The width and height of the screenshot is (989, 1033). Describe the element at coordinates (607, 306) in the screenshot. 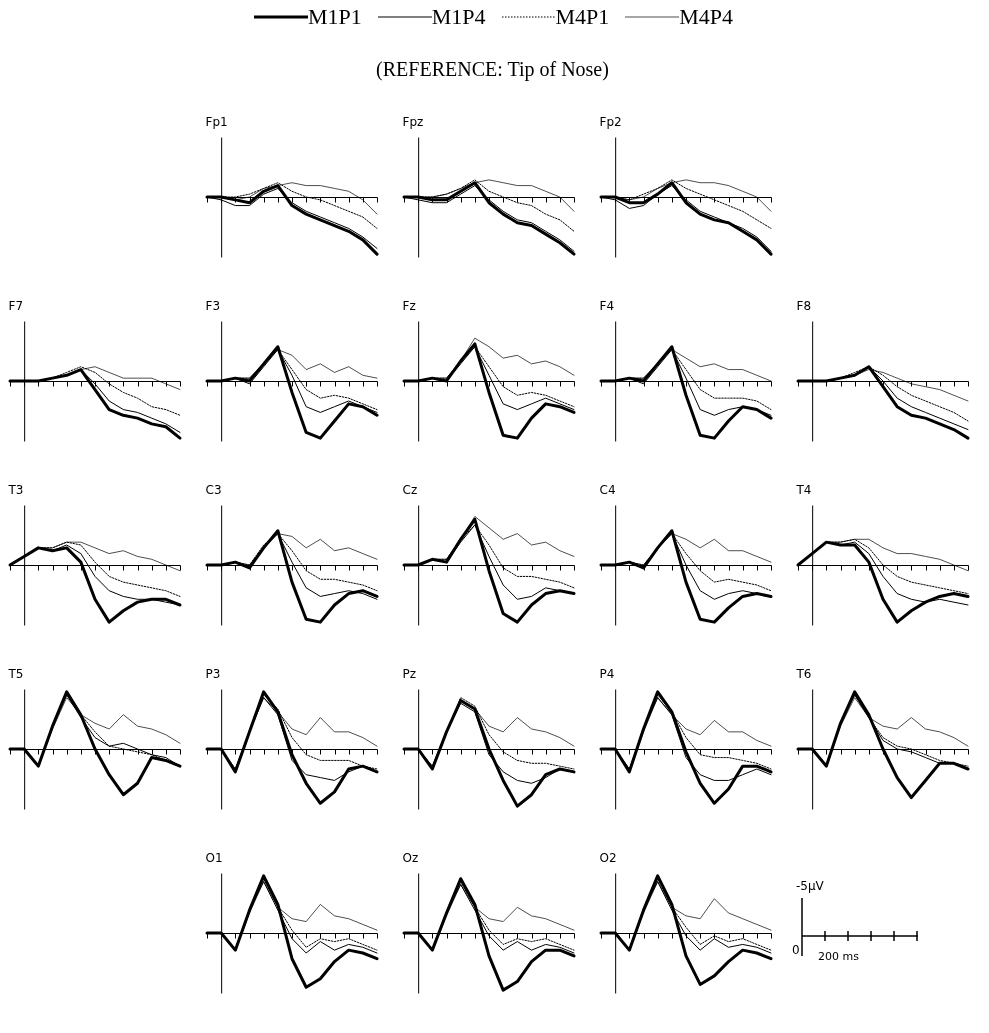

I see `chart-title: F4` at that location.